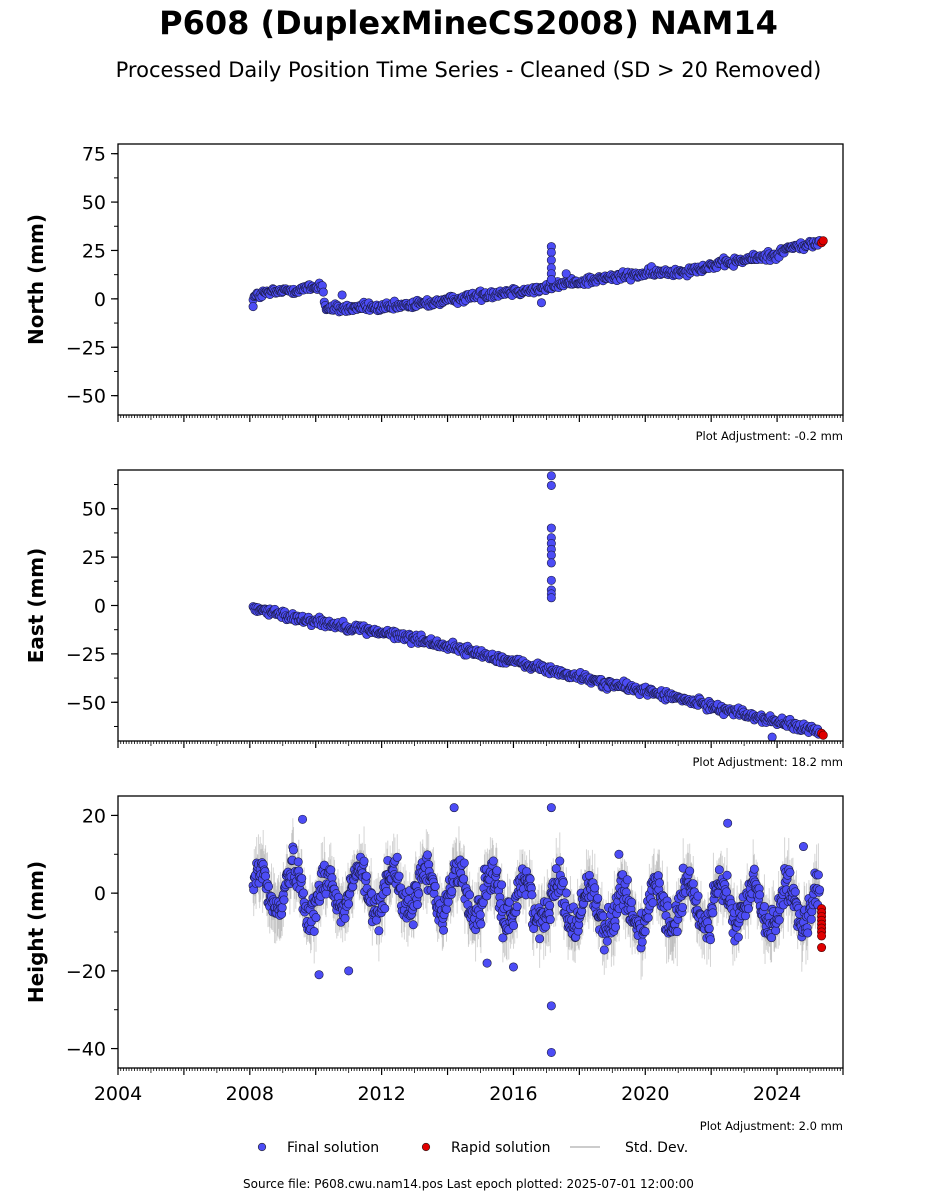 This screenshot has height=1200, width=937. What do you see at coordinates (262, 1147) in the screenshot?
I see `legend-marker` at bounding box center [262, 1147].